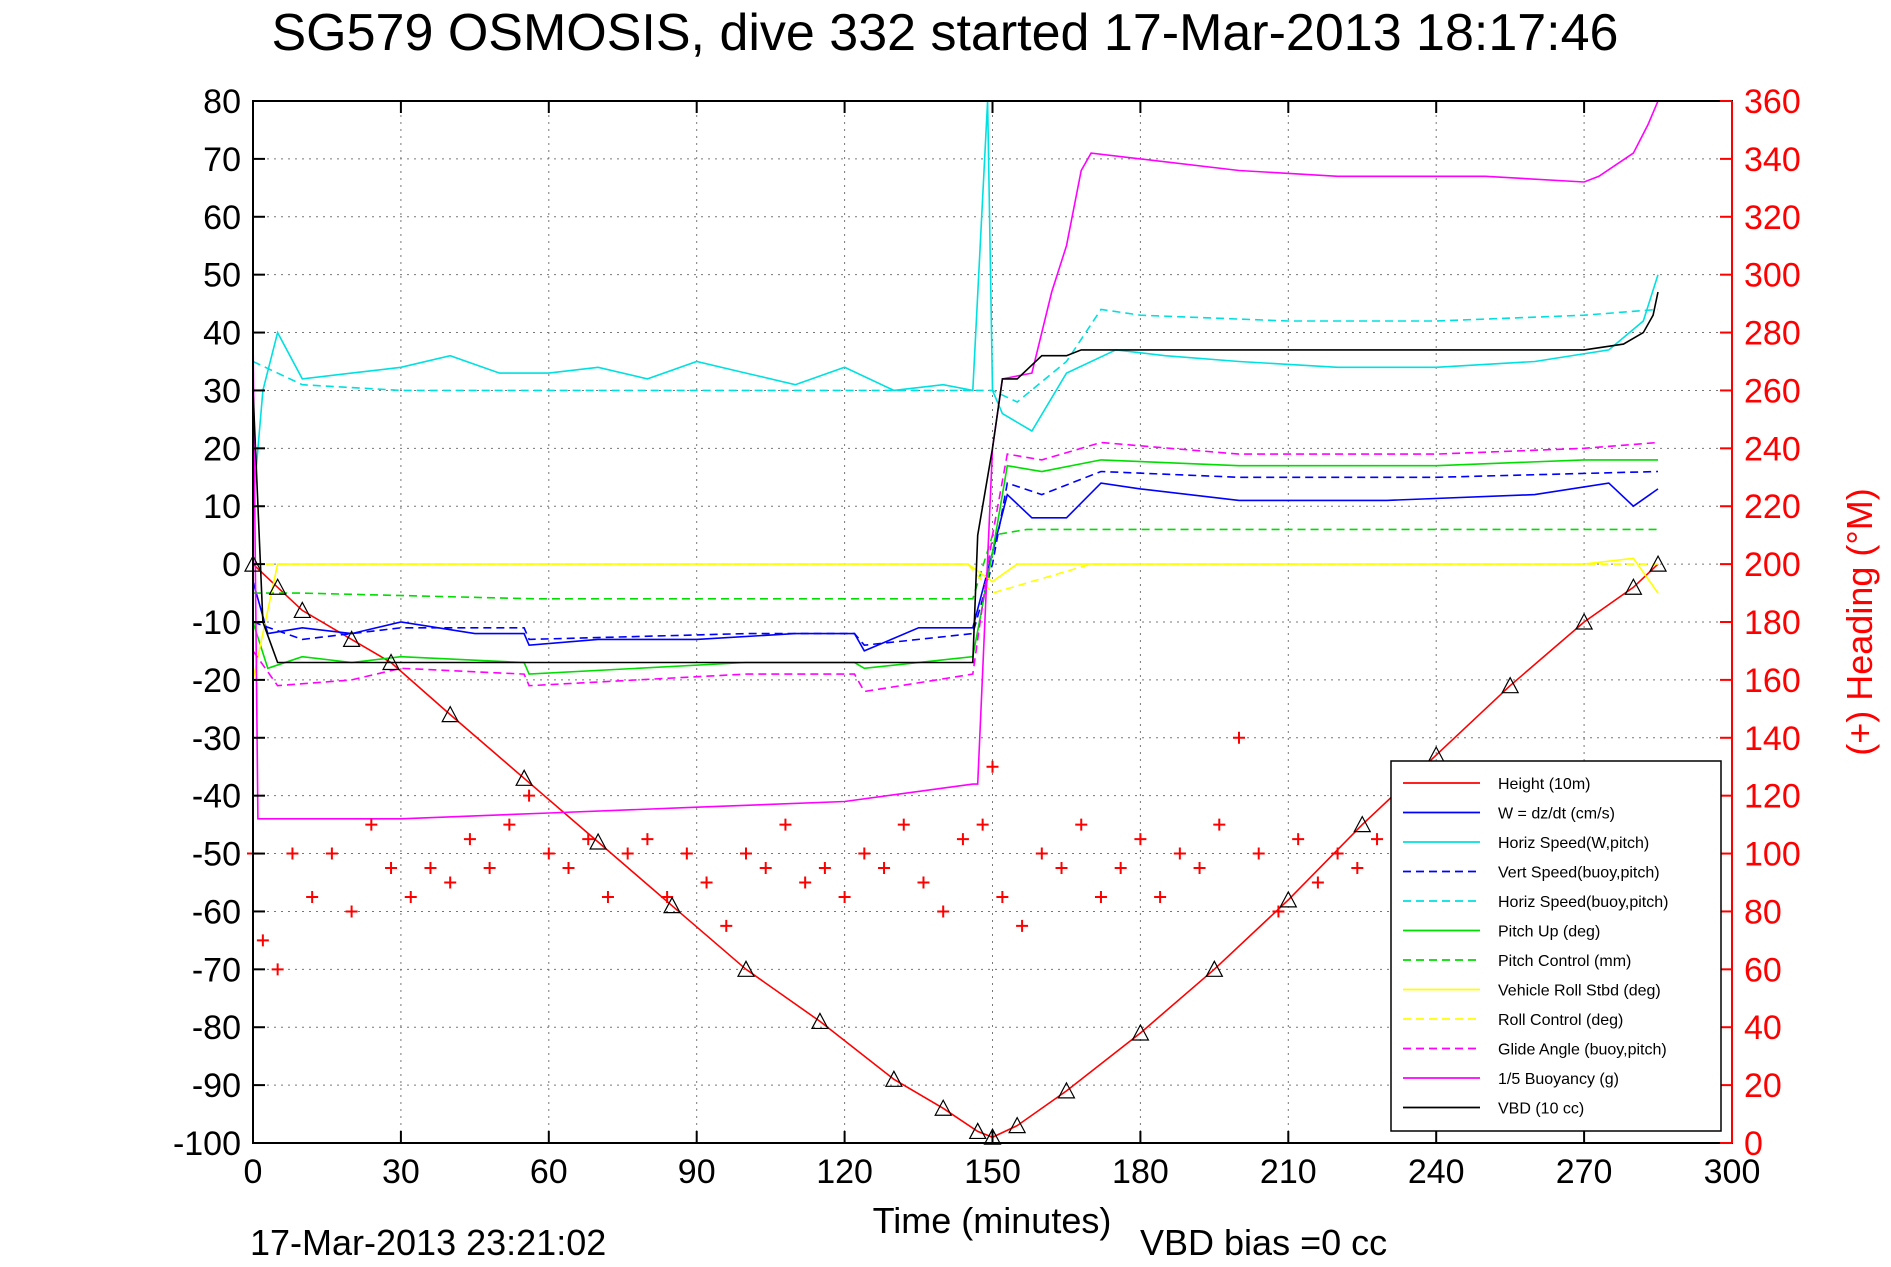  Describe the element at coordinates (216, 623) in the screenshot. I see `y-tick-label-left: -10` at that location.